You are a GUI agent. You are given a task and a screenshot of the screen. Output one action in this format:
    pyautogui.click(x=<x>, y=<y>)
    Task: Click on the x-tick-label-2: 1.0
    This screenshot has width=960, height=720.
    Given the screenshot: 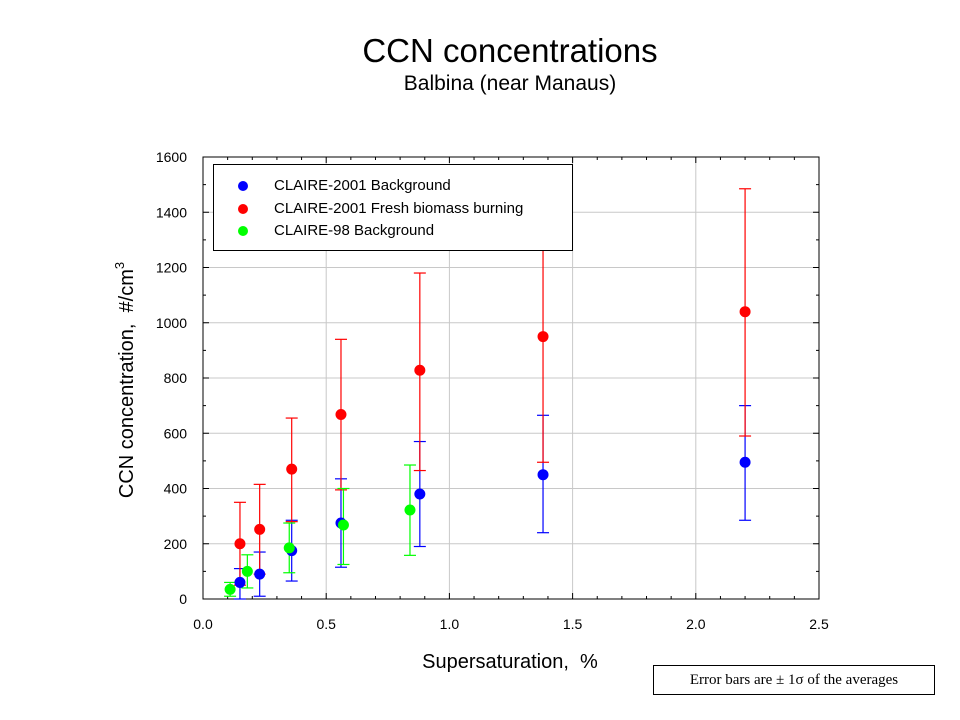 What is the action you would take?
    pyautogui.click(x=450, y=624)
    